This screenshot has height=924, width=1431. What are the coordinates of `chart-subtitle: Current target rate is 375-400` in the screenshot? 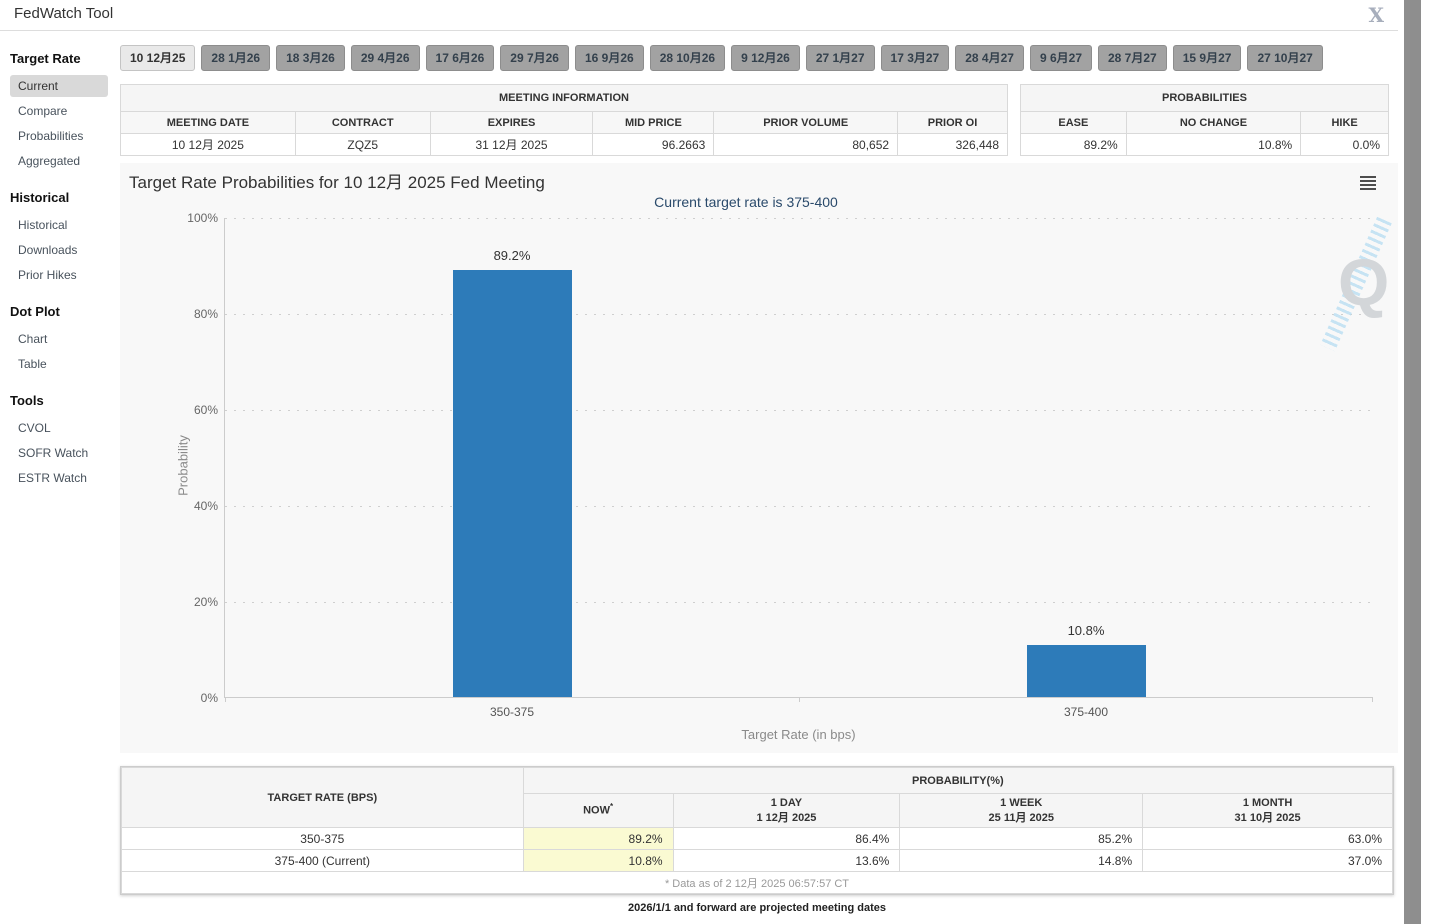 It's located at (746, 202).